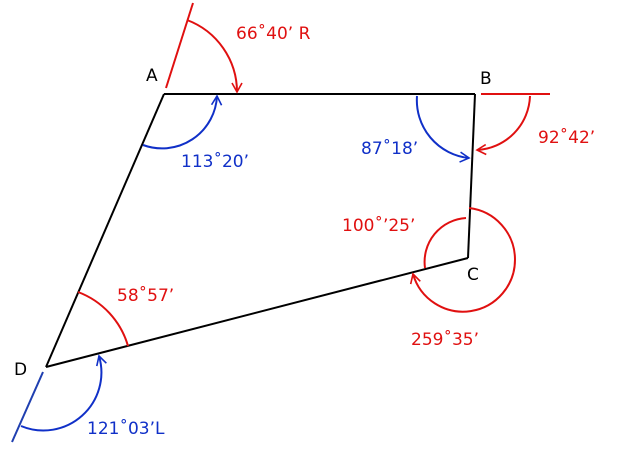 The image size is (623, 455). Describe the element at coordinates (445, 243) in the screenshot. I see `arc-c-interior` at that location.